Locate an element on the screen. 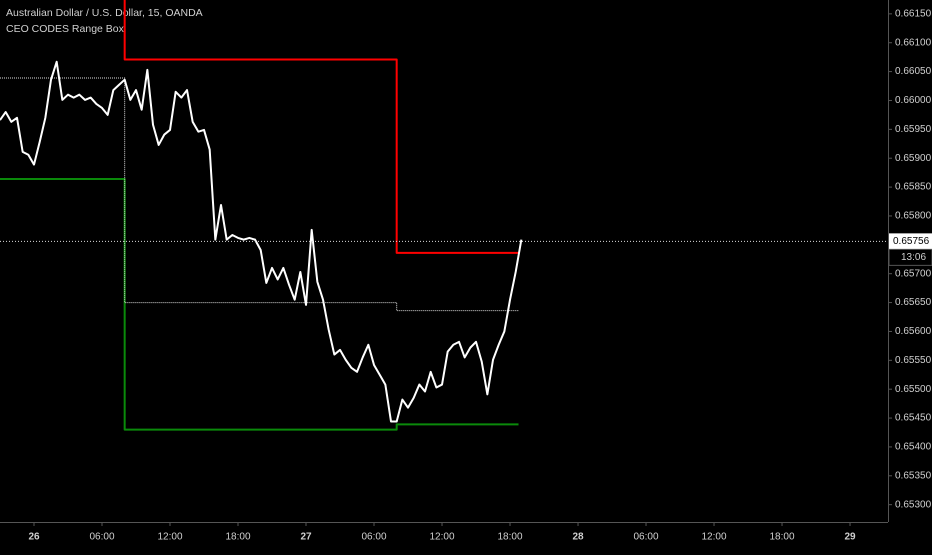  last-price-label: 0.65756 is located at coordinates (911, 241).